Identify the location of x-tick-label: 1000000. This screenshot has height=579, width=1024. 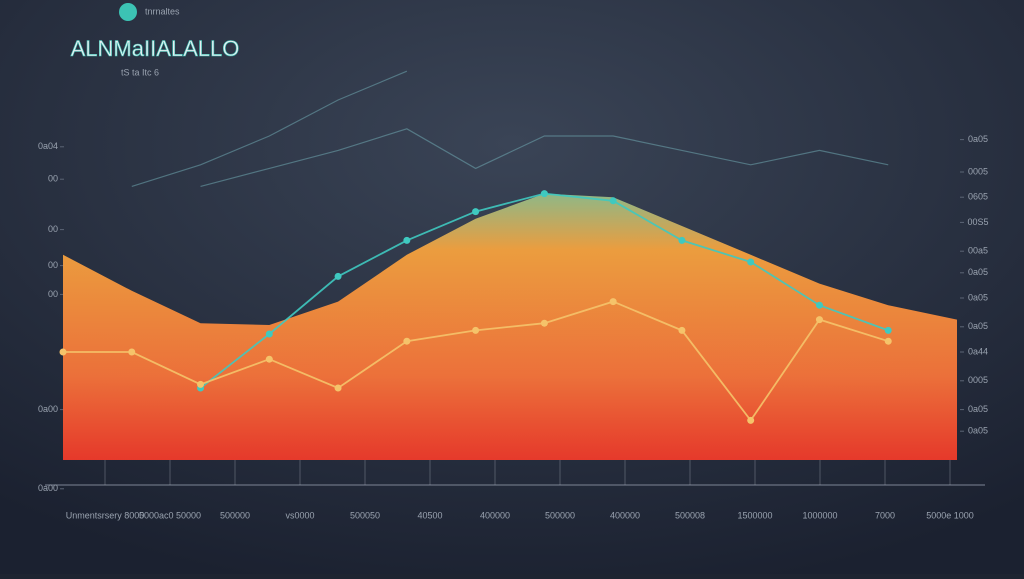
(819, 515).